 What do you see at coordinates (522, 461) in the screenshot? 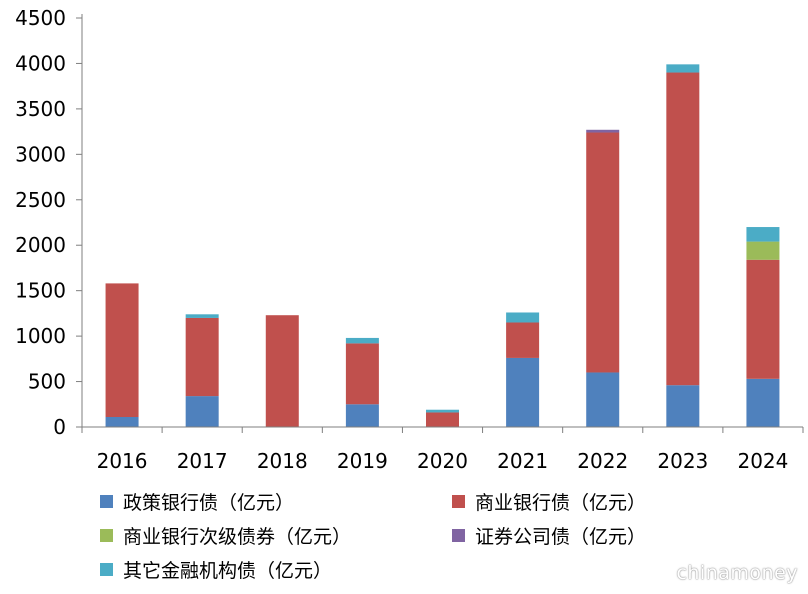
I see `x-tick-label: 2021` at bounding box center [522, 461].